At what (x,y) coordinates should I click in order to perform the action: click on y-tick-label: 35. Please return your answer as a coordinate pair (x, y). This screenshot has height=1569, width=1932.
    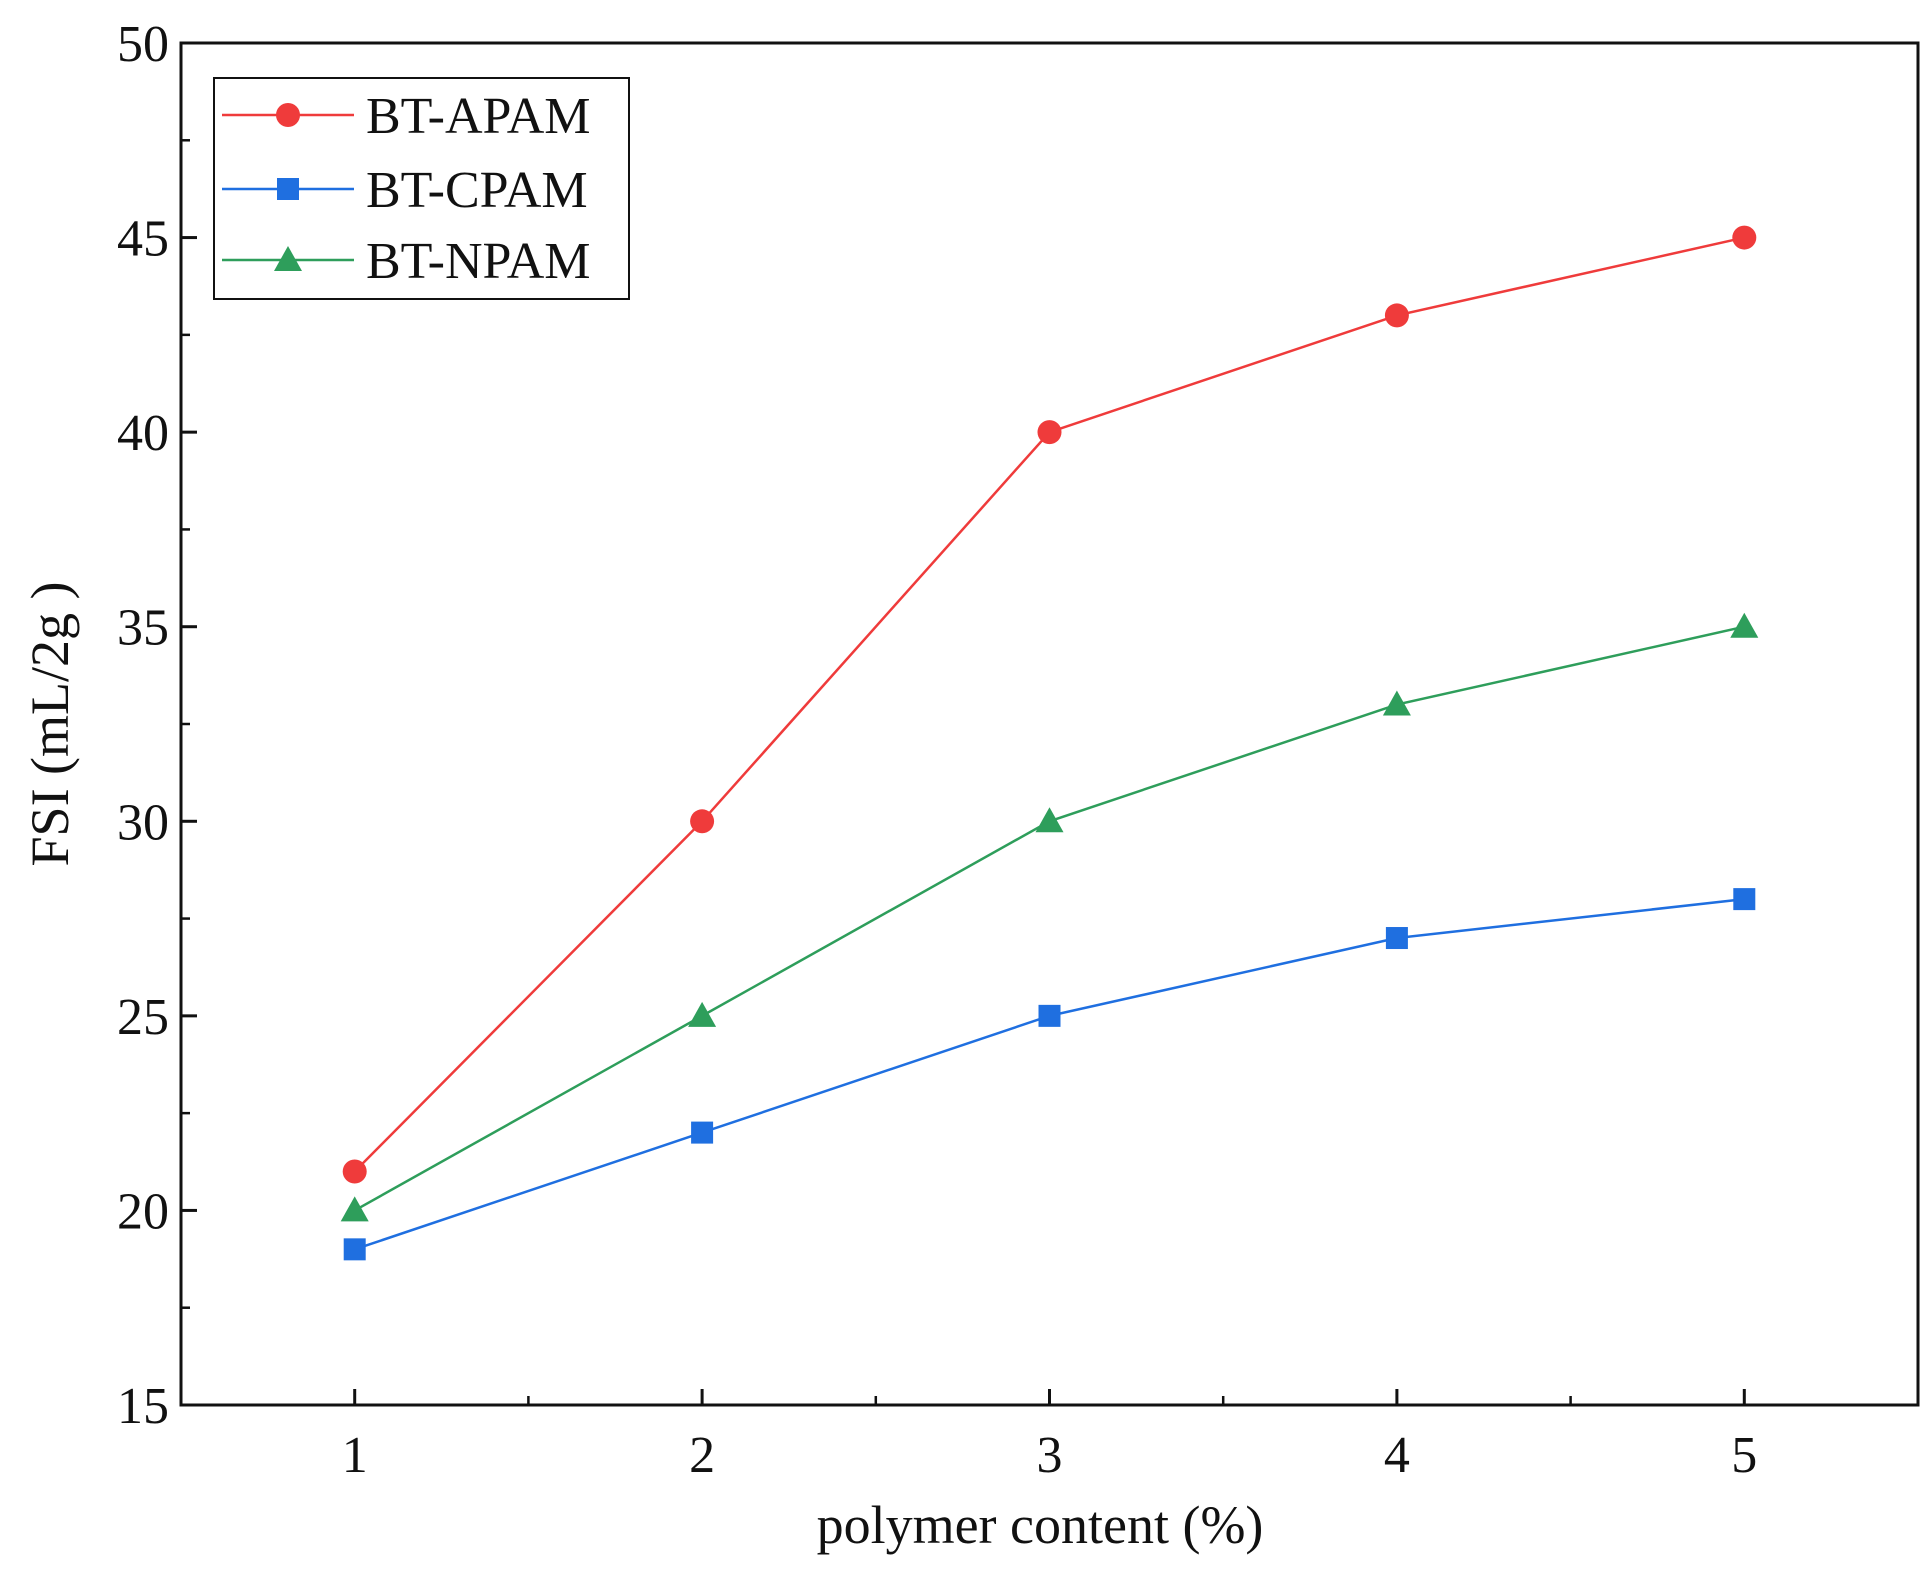
    Looking at the image, I should click on (143, 628).